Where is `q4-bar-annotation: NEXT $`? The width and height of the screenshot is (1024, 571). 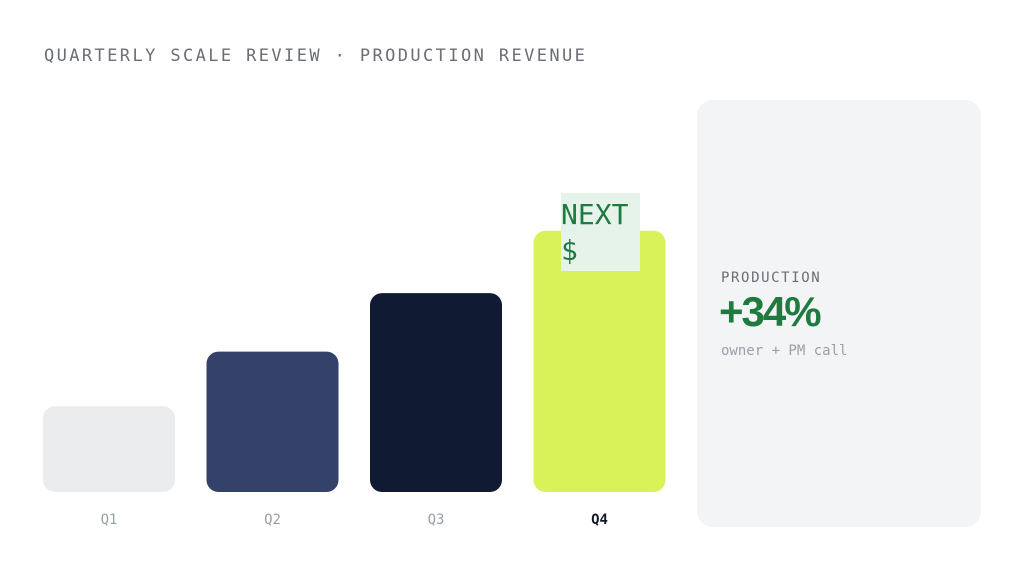
q4-bar-annotation: NEXT $ is located at coordinates (600, 232).